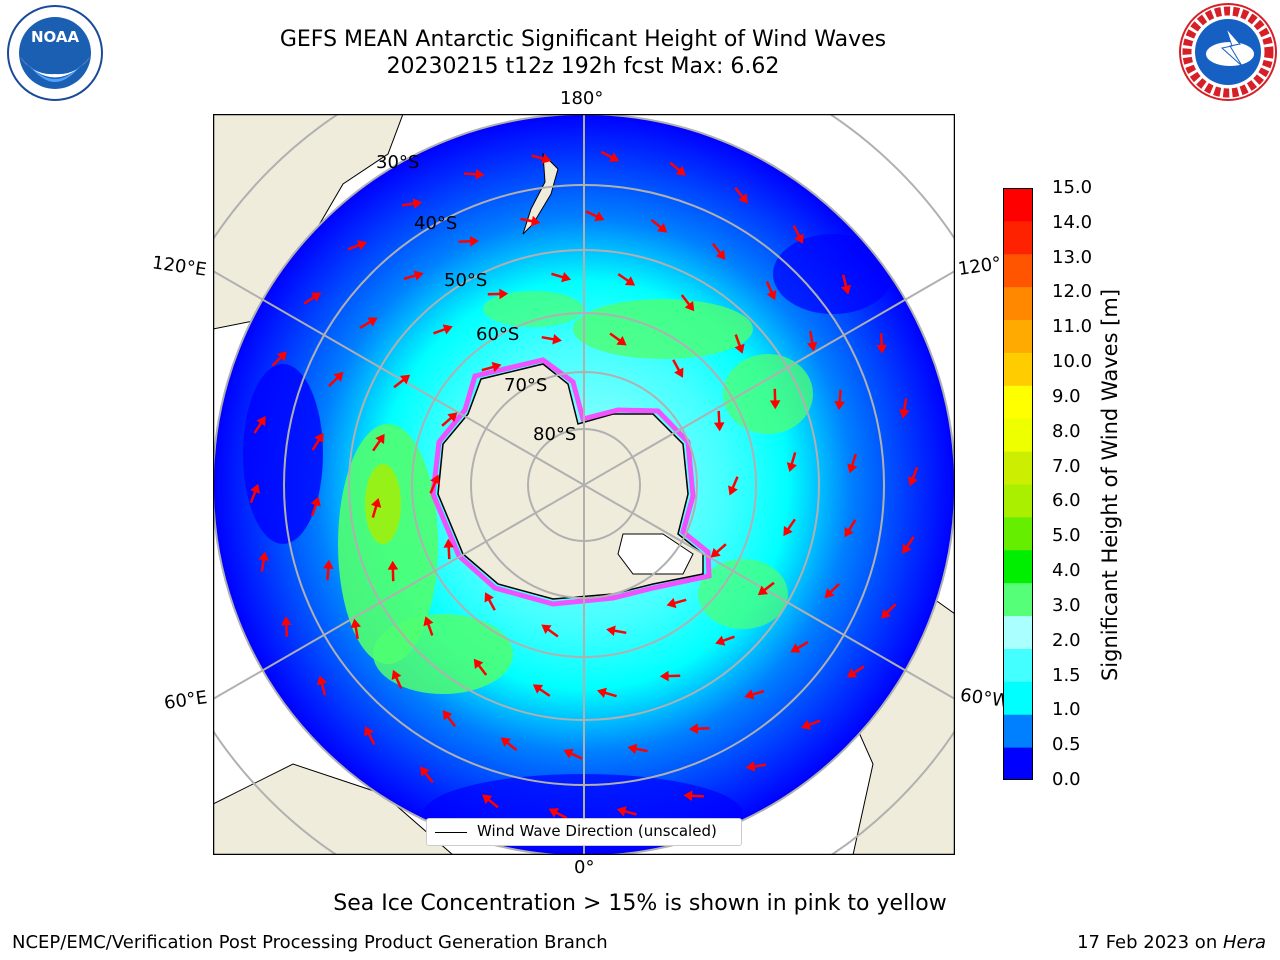 This screenshot has height=960, width=1280. Describe the element at coordinates (1066, 466) in the screenshot. I see `colorbar-tick-label: 7.0` at that location.